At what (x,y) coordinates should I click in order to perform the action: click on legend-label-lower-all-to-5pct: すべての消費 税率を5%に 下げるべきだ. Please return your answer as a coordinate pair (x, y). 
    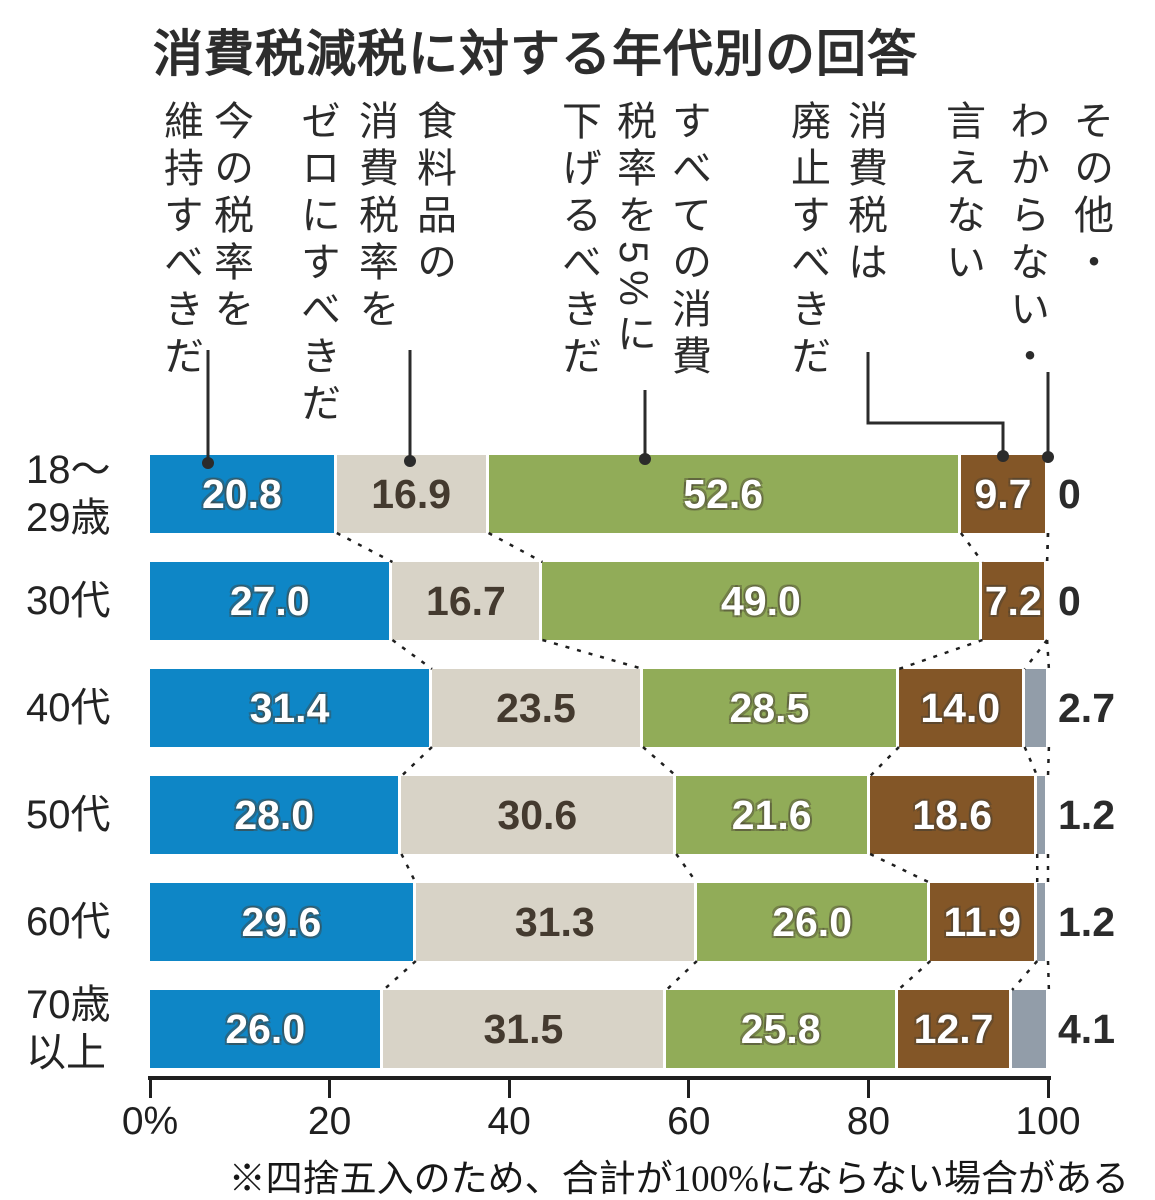
    Looking at the image, I should click on (633, 241).